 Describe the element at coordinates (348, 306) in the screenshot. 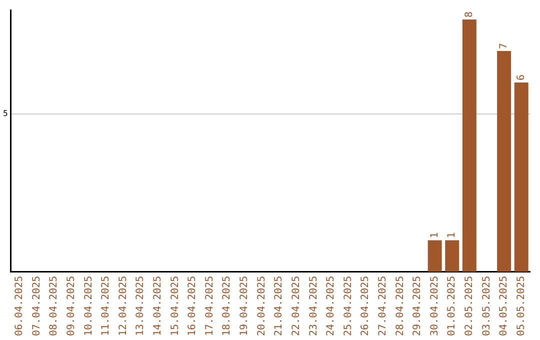

I see `x-tick-label: 25.04.2025` at that location.